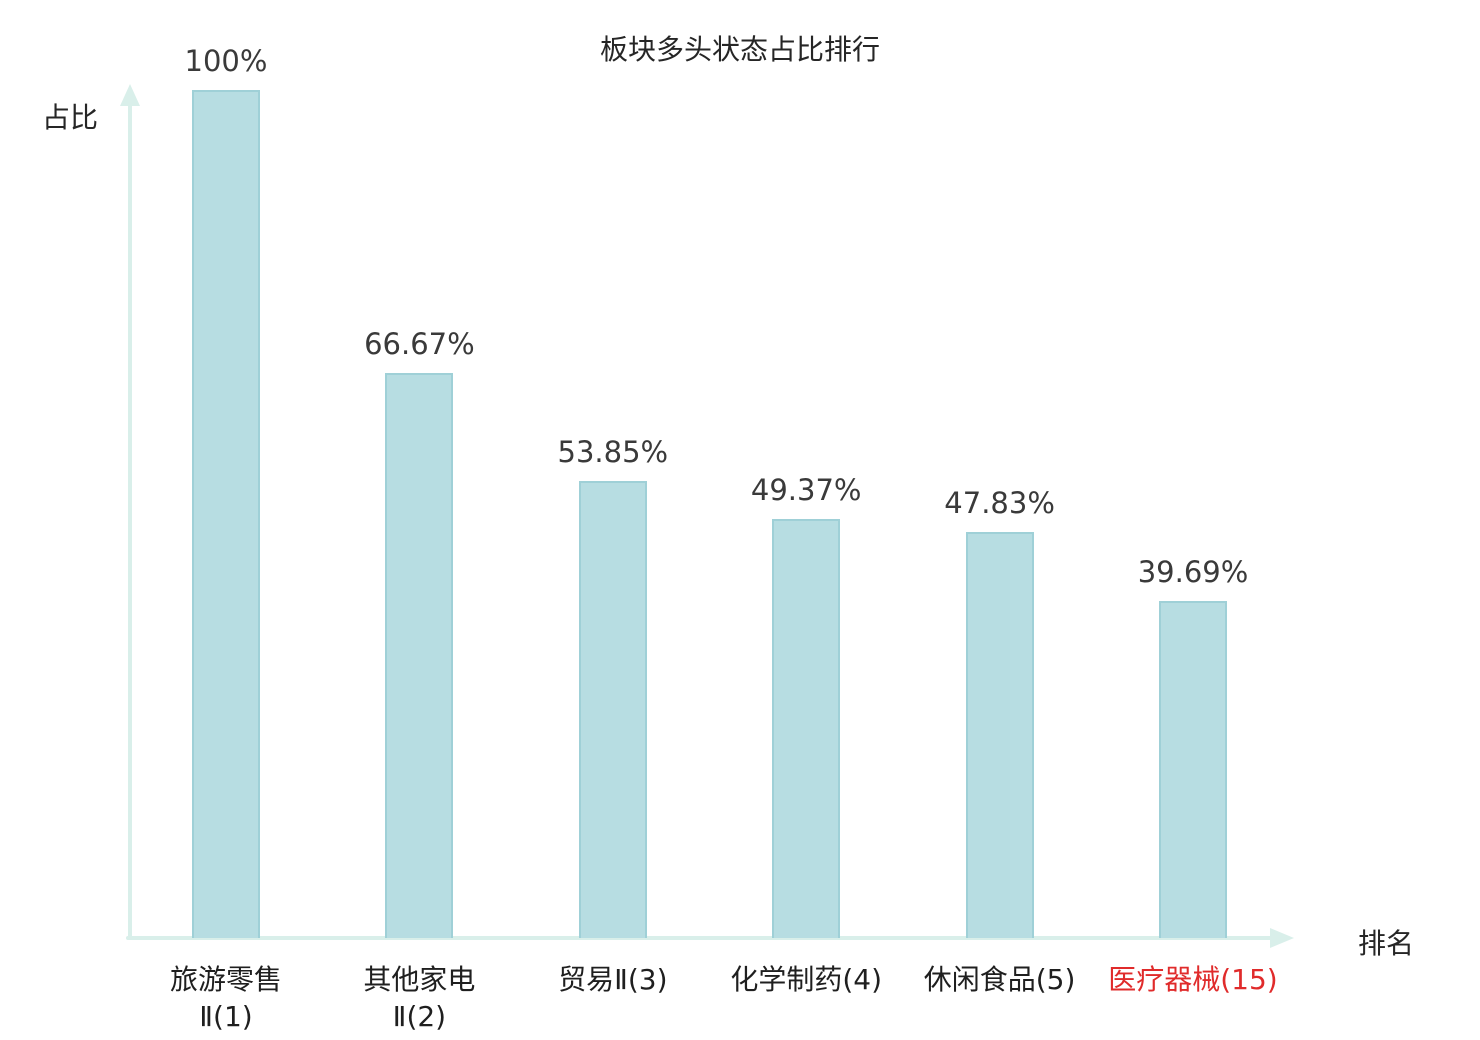 This screenshot has width=1480, height=1040. What do you see at coordinates (999, 503) in the screenshot?
I see `bar-value-label-5: 47.83%` at bounding box center [999, 503].